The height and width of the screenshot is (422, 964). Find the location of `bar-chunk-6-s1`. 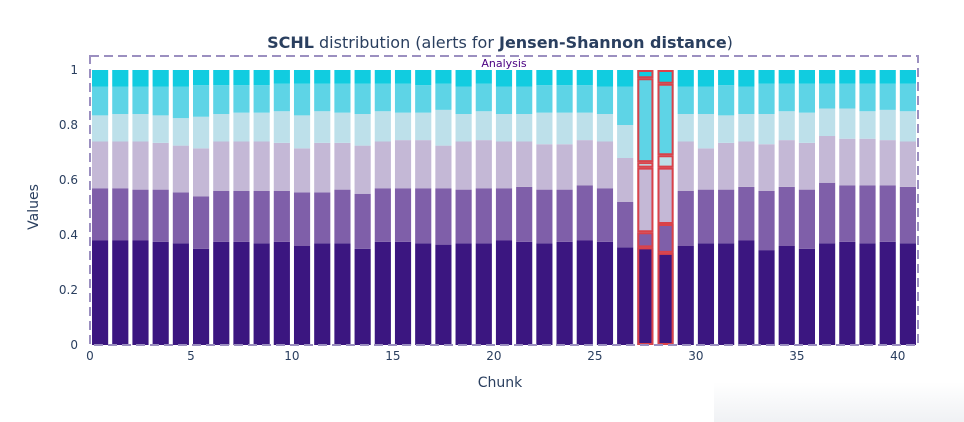

bar-chunk-6-s1 is located at coordinates (221, 293).